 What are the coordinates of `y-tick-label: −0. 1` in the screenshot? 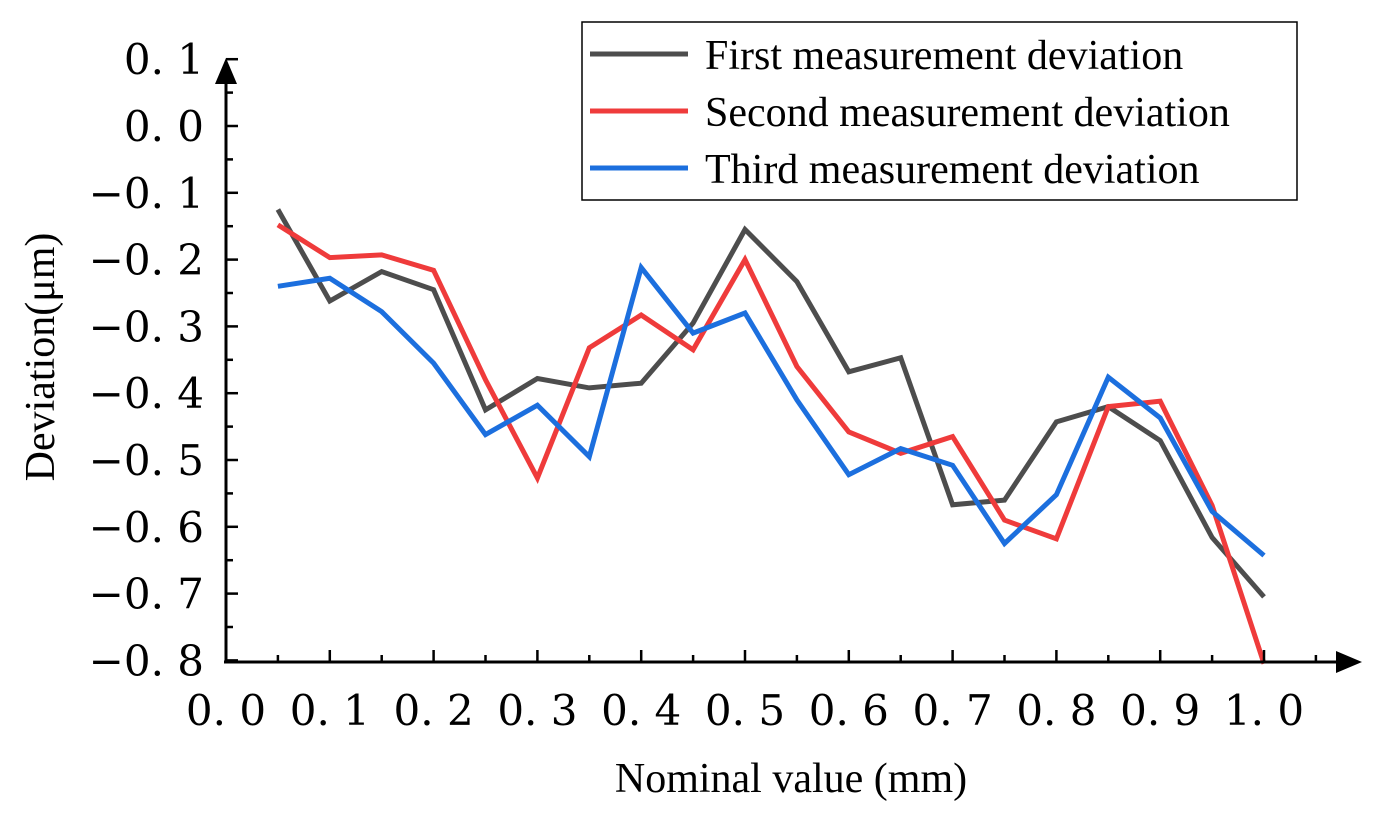 It's located at (146, 193).